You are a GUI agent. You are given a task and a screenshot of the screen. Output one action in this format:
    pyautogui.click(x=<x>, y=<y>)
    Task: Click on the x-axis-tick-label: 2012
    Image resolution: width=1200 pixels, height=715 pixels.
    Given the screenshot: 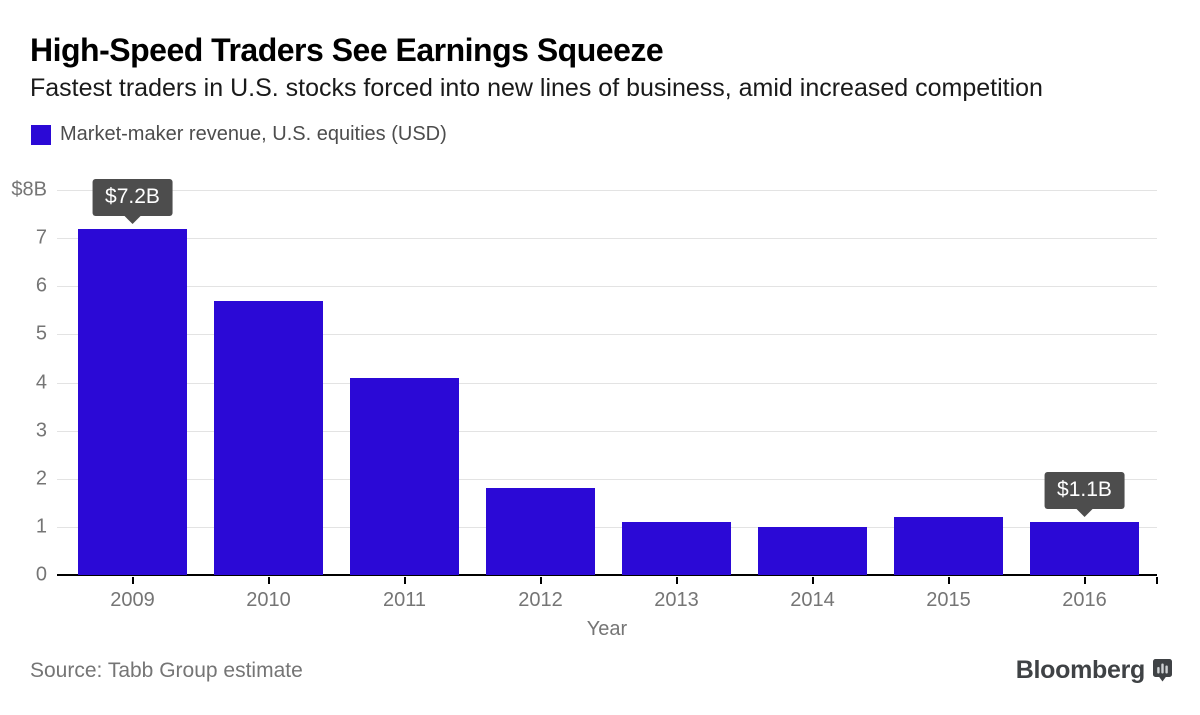 What is the action you would take?
    pyautogui.click(x=540, y=600)
    